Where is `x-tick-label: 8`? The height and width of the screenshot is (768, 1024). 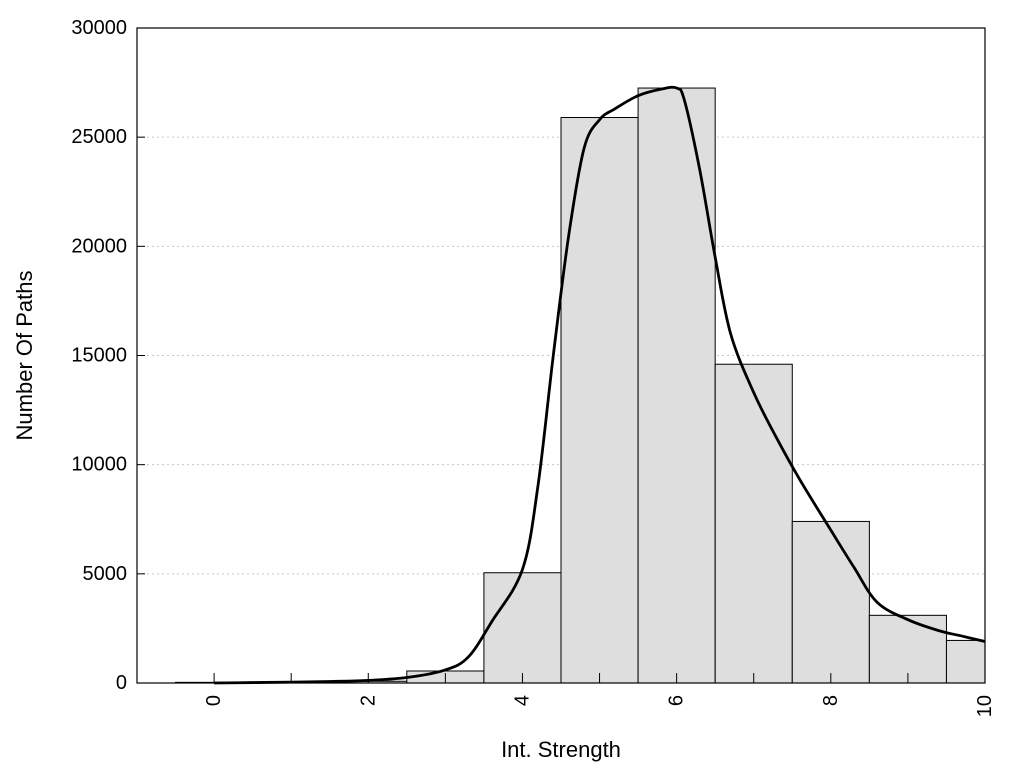 x-tick-label: 8 is located at coordinates (831, 700).